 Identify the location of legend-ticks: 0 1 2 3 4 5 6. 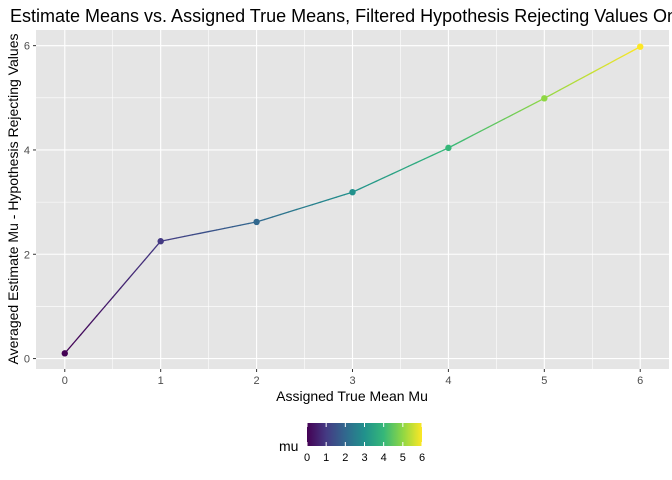
(364, 443).